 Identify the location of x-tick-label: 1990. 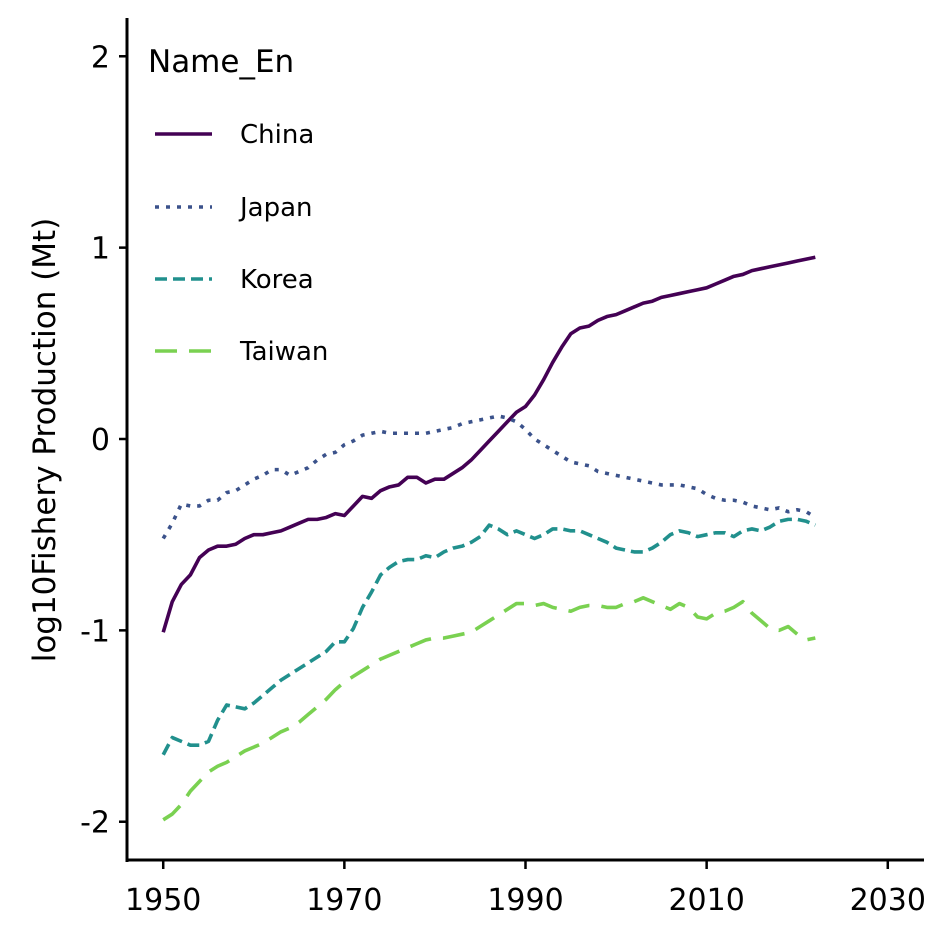
(525, 900).